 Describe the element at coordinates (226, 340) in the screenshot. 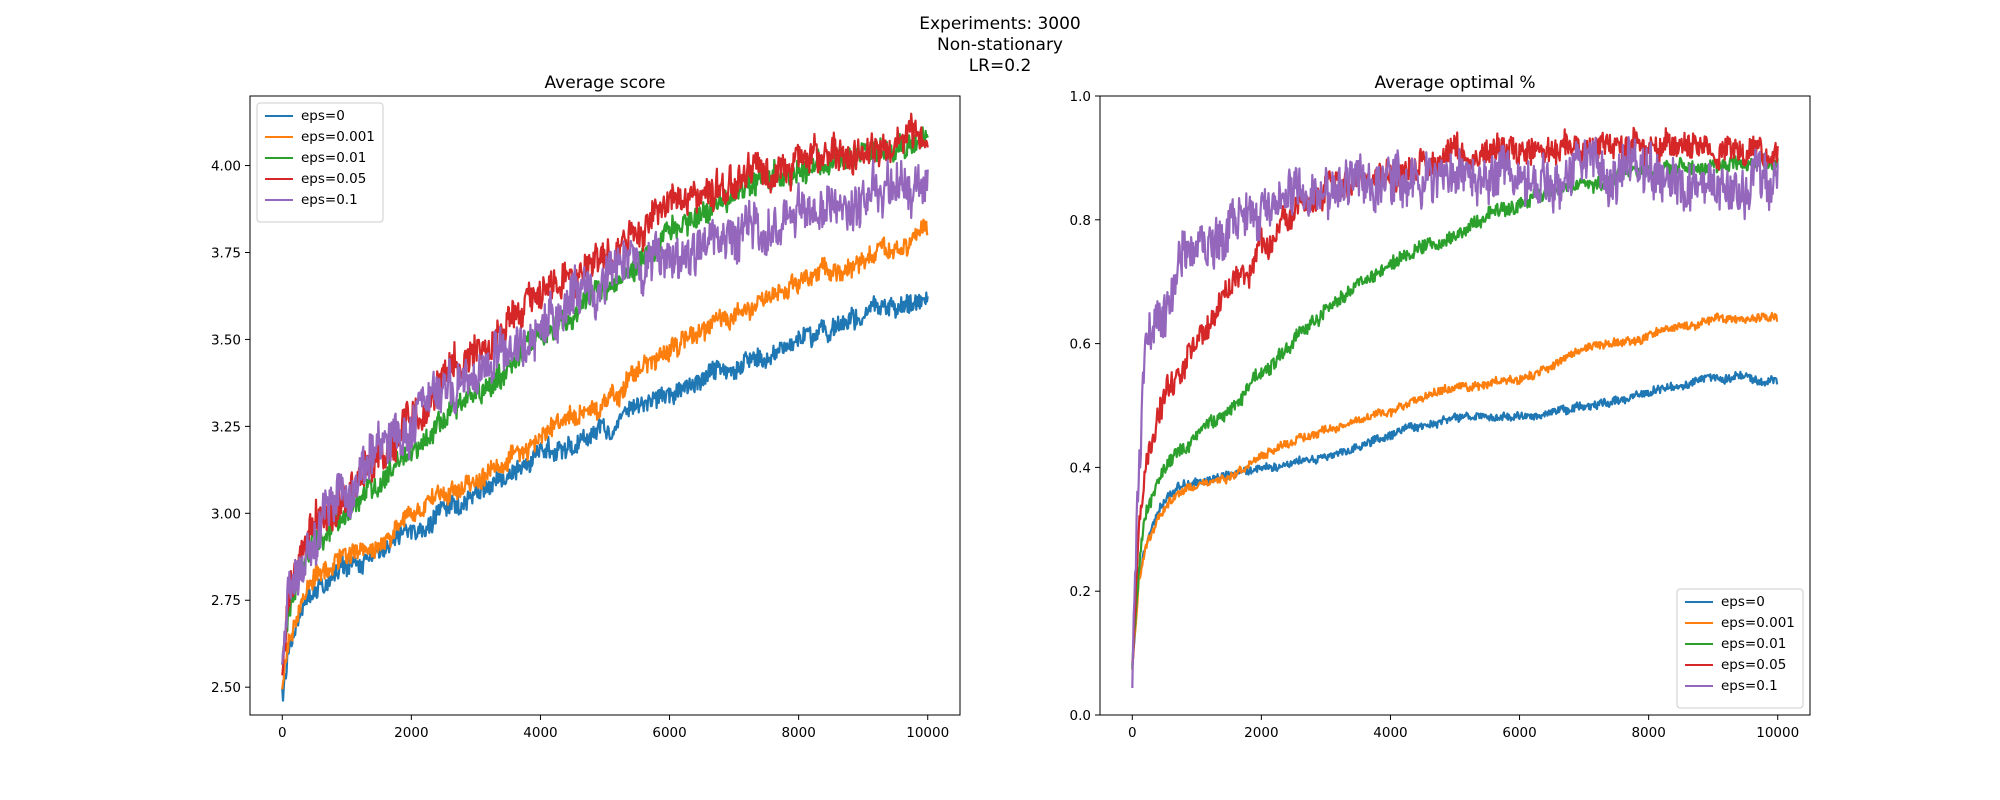

I see `y-tick-label: 3.50` at that location.